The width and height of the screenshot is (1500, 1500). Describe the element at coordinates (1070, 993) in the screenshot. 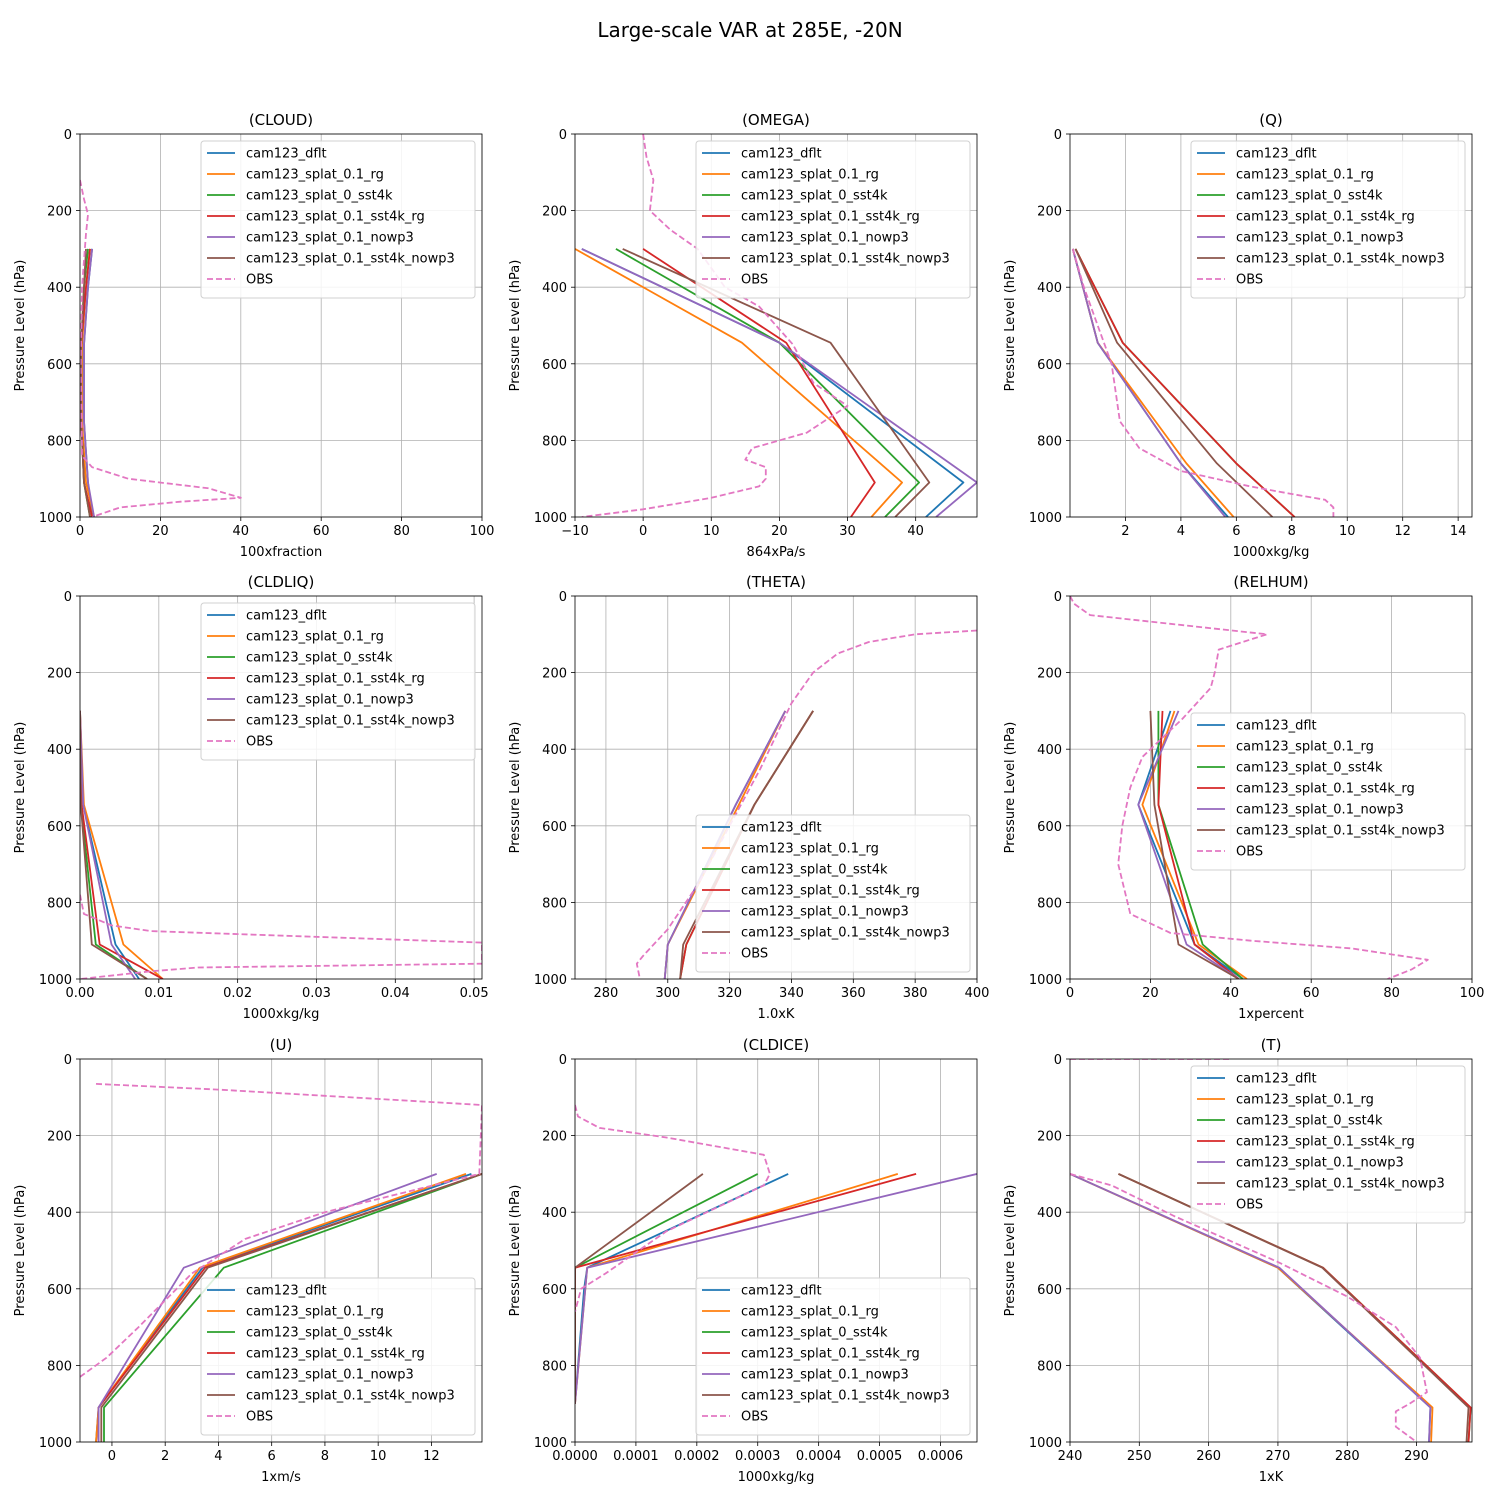

I see `x-tick-label: 0` at that location.